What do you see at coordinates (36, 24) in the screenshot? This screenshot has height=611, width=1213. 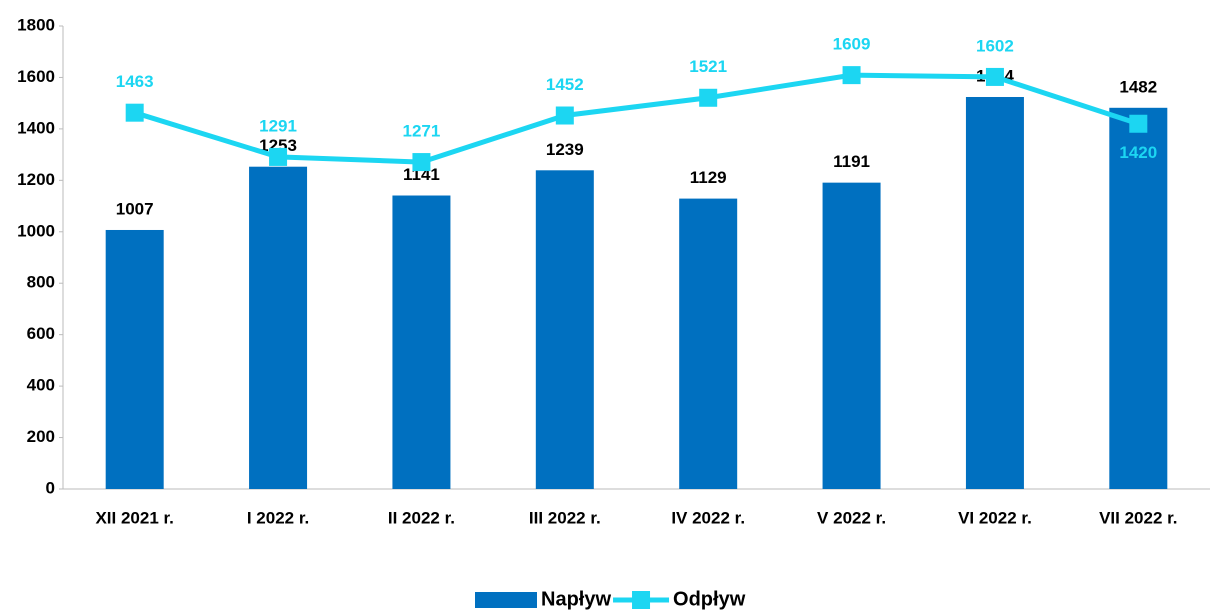 I see `y-tick-label: 1800` at bounding box center [36, 24].